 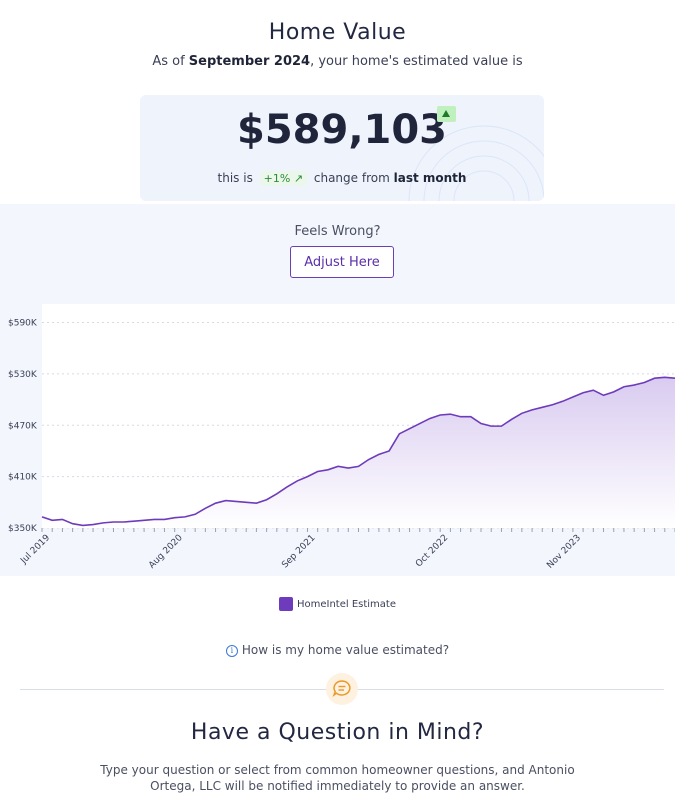 What do you see at coordinates (35, 550) in the screenshot?
I see `x-tick-label: Jul 2019` at bounding box center [35, 550].